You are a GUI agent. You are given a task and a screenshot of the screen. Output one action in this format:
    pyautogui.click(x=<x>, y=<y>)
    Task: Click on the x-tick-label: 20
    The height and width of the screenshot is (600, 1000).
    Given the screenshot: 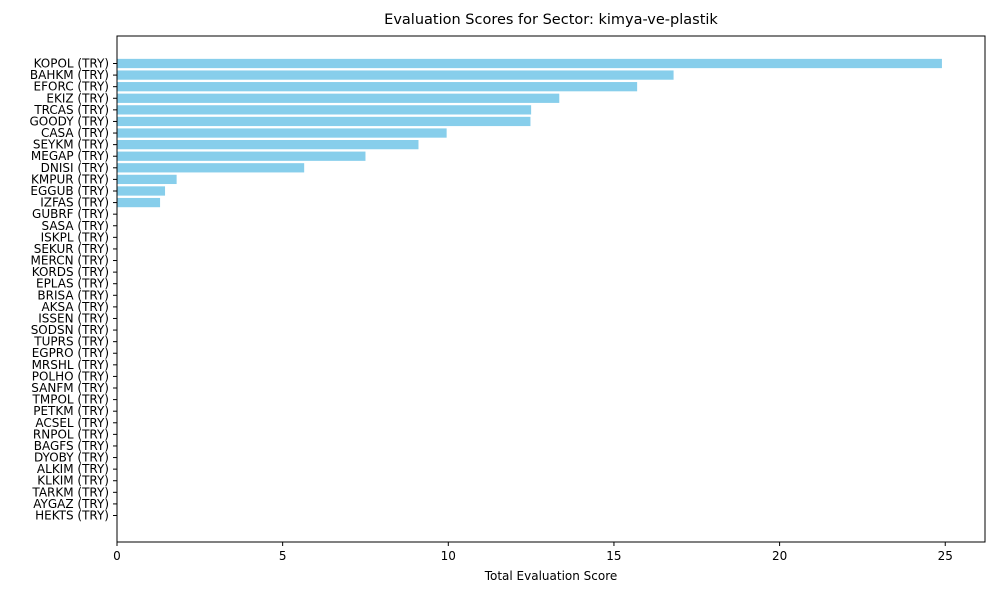 What is the action you would take?
    pyautogui.click(x=779, y=556)
    